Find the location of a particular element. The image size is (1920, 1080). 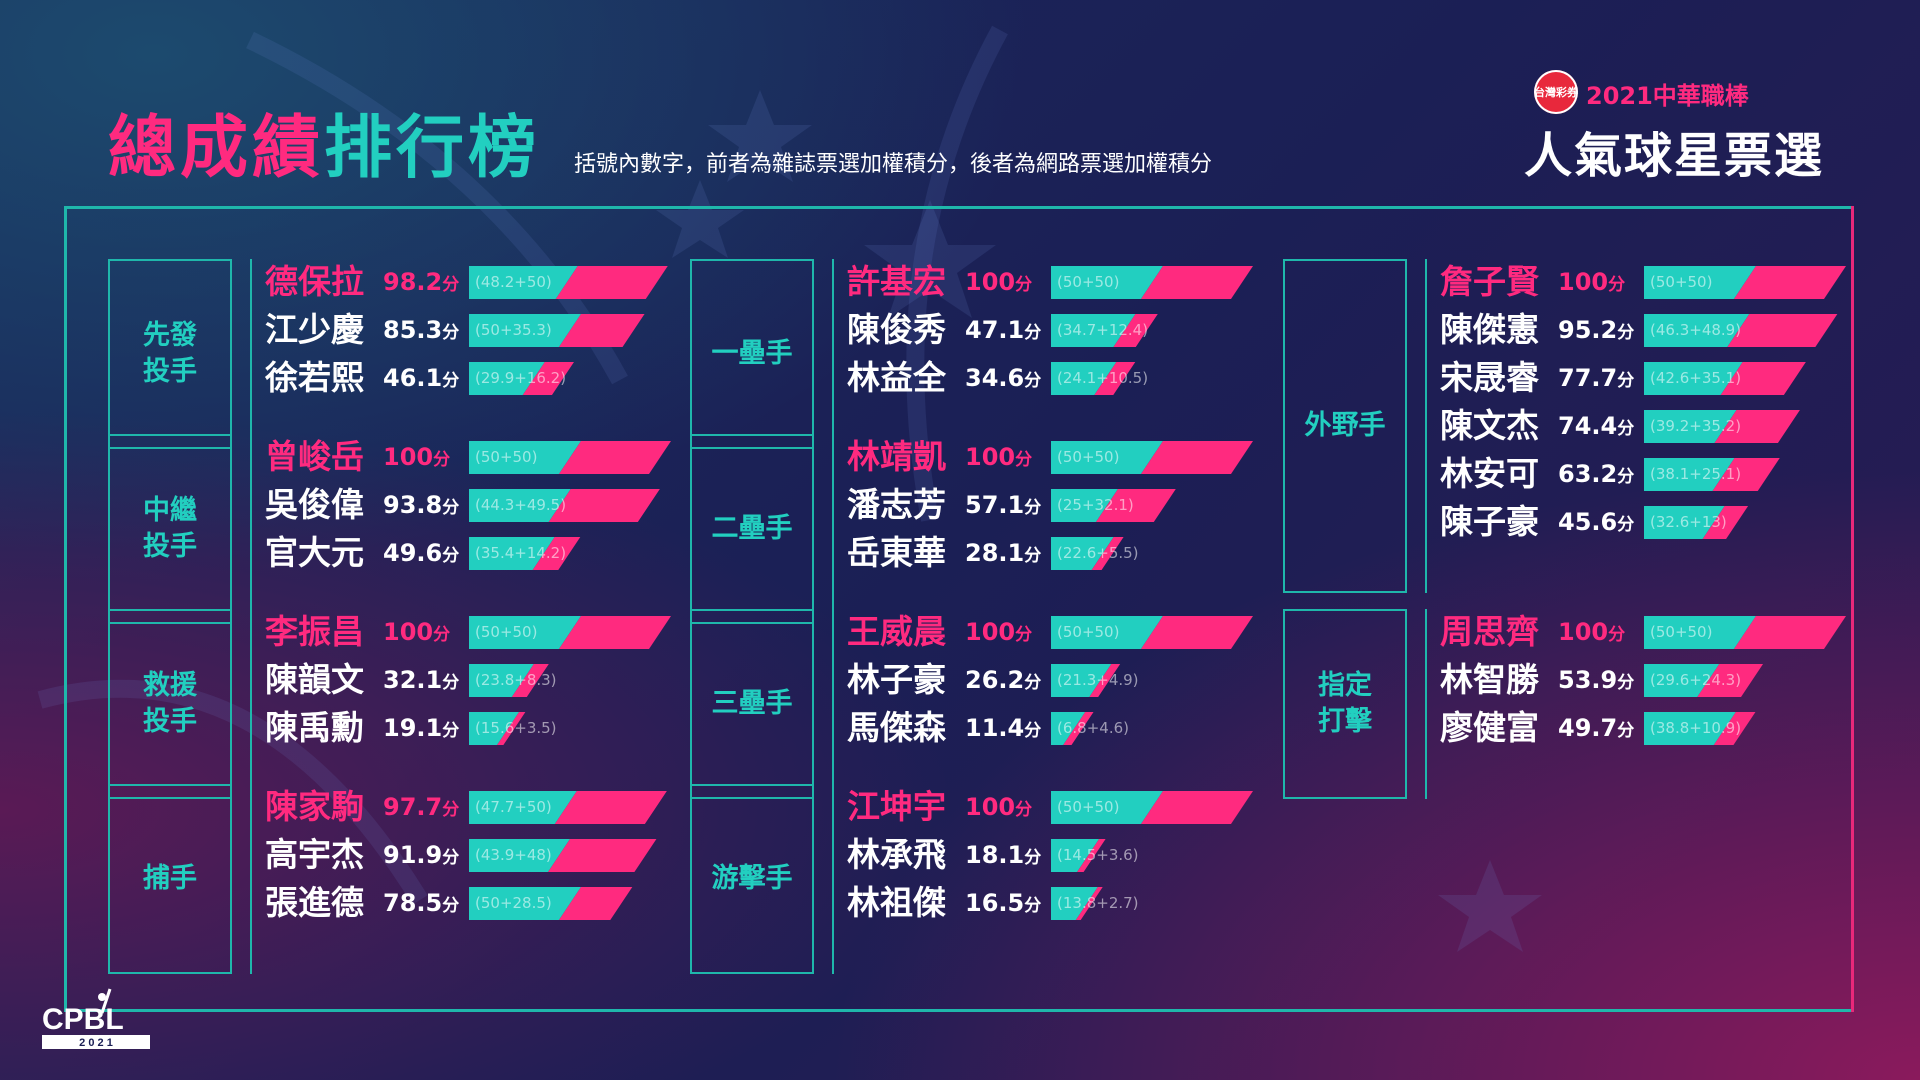

player-score-value: 19.1 is located at coordinates (413, 728).